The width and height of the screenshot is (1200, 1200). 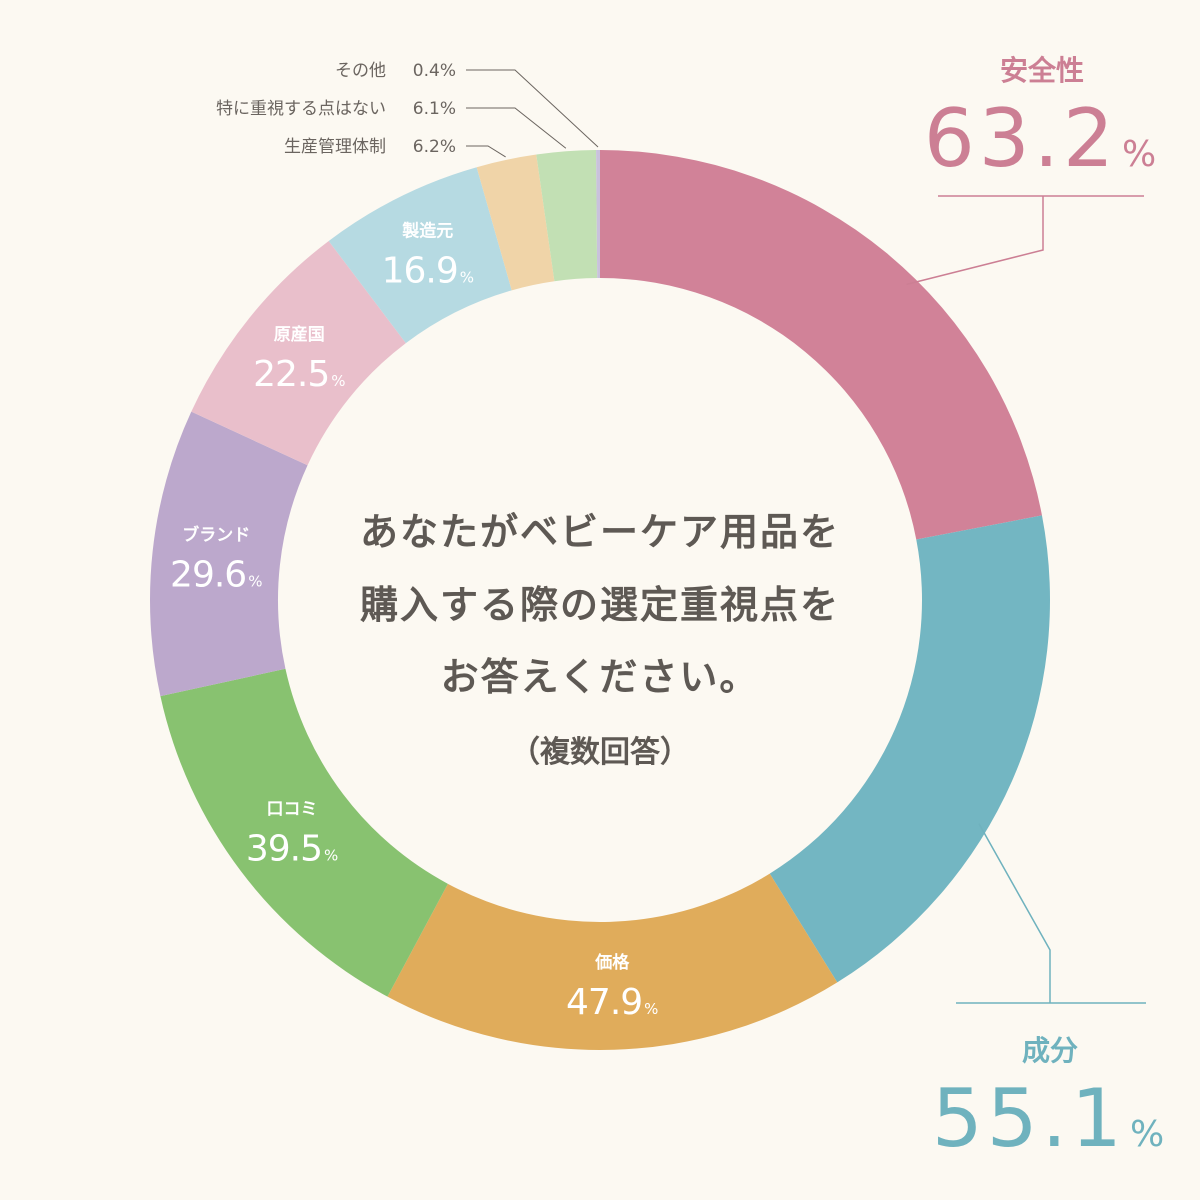 I want to click on slice-label-4: ブランド, so click(x=216, y=534).